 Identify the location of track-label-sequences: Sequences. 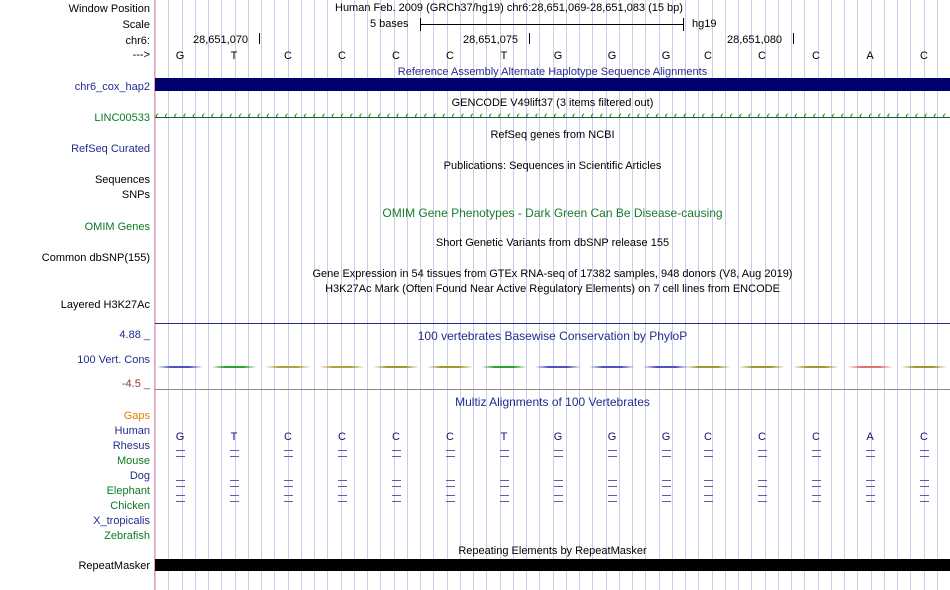
(122, 180).